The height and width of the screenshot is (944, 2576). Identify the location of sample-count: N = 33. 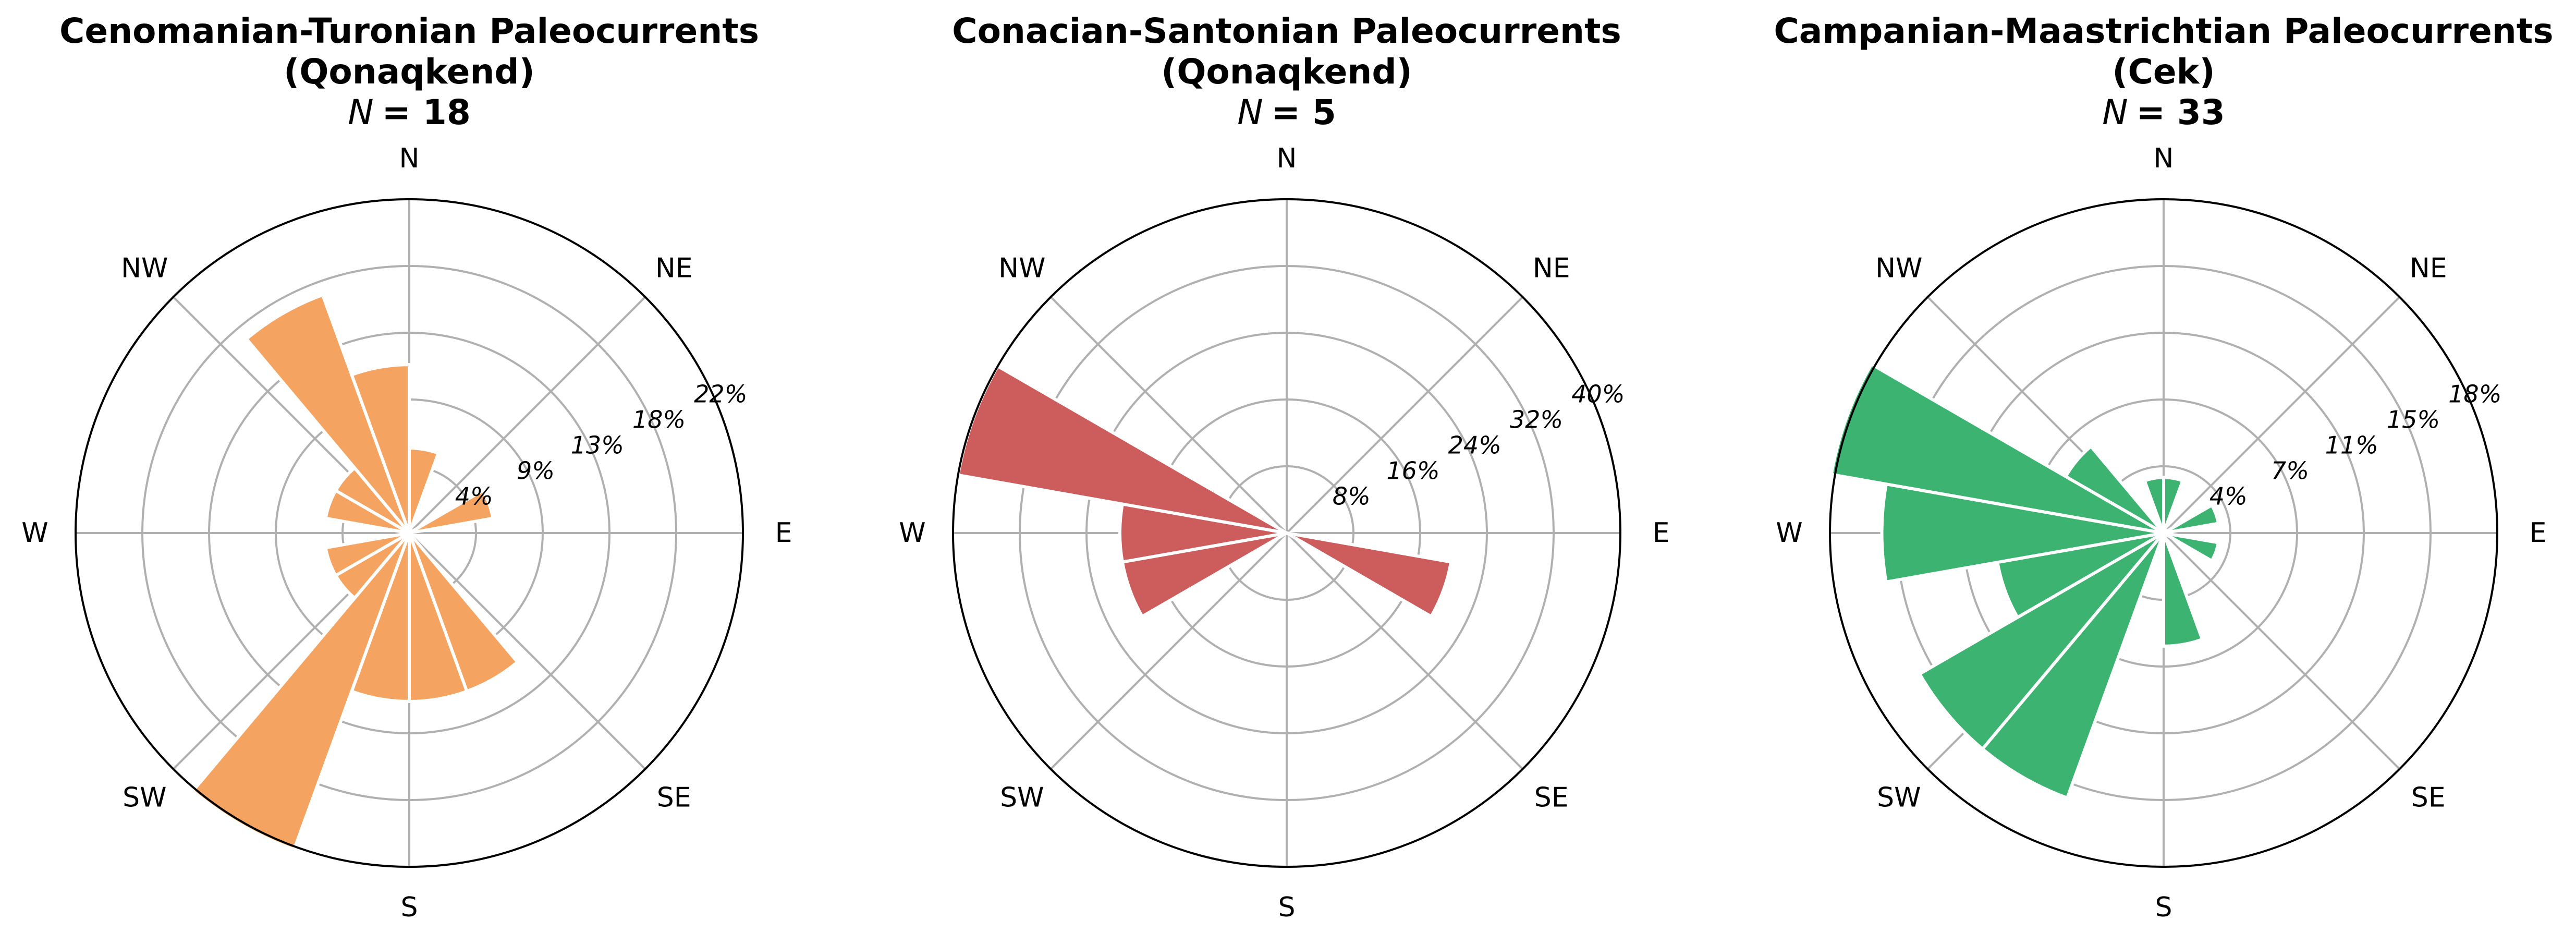
(2163, 112).